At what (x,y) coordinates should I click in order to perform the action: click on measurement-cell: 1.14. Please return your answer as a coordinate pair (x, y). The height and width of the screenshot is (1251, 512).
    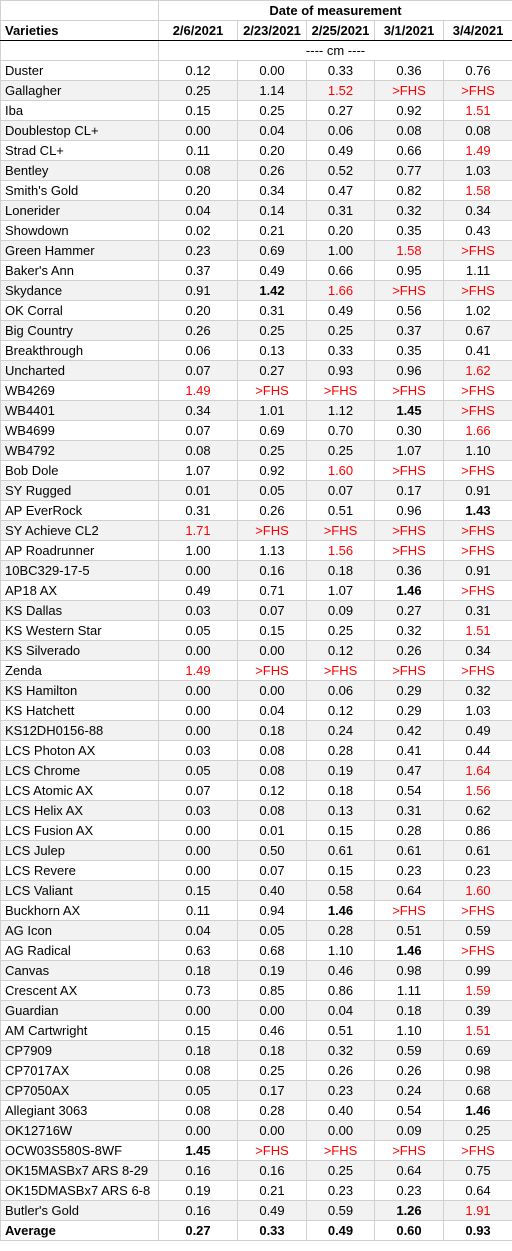
    Looking at the image, I should click on (272, 90).